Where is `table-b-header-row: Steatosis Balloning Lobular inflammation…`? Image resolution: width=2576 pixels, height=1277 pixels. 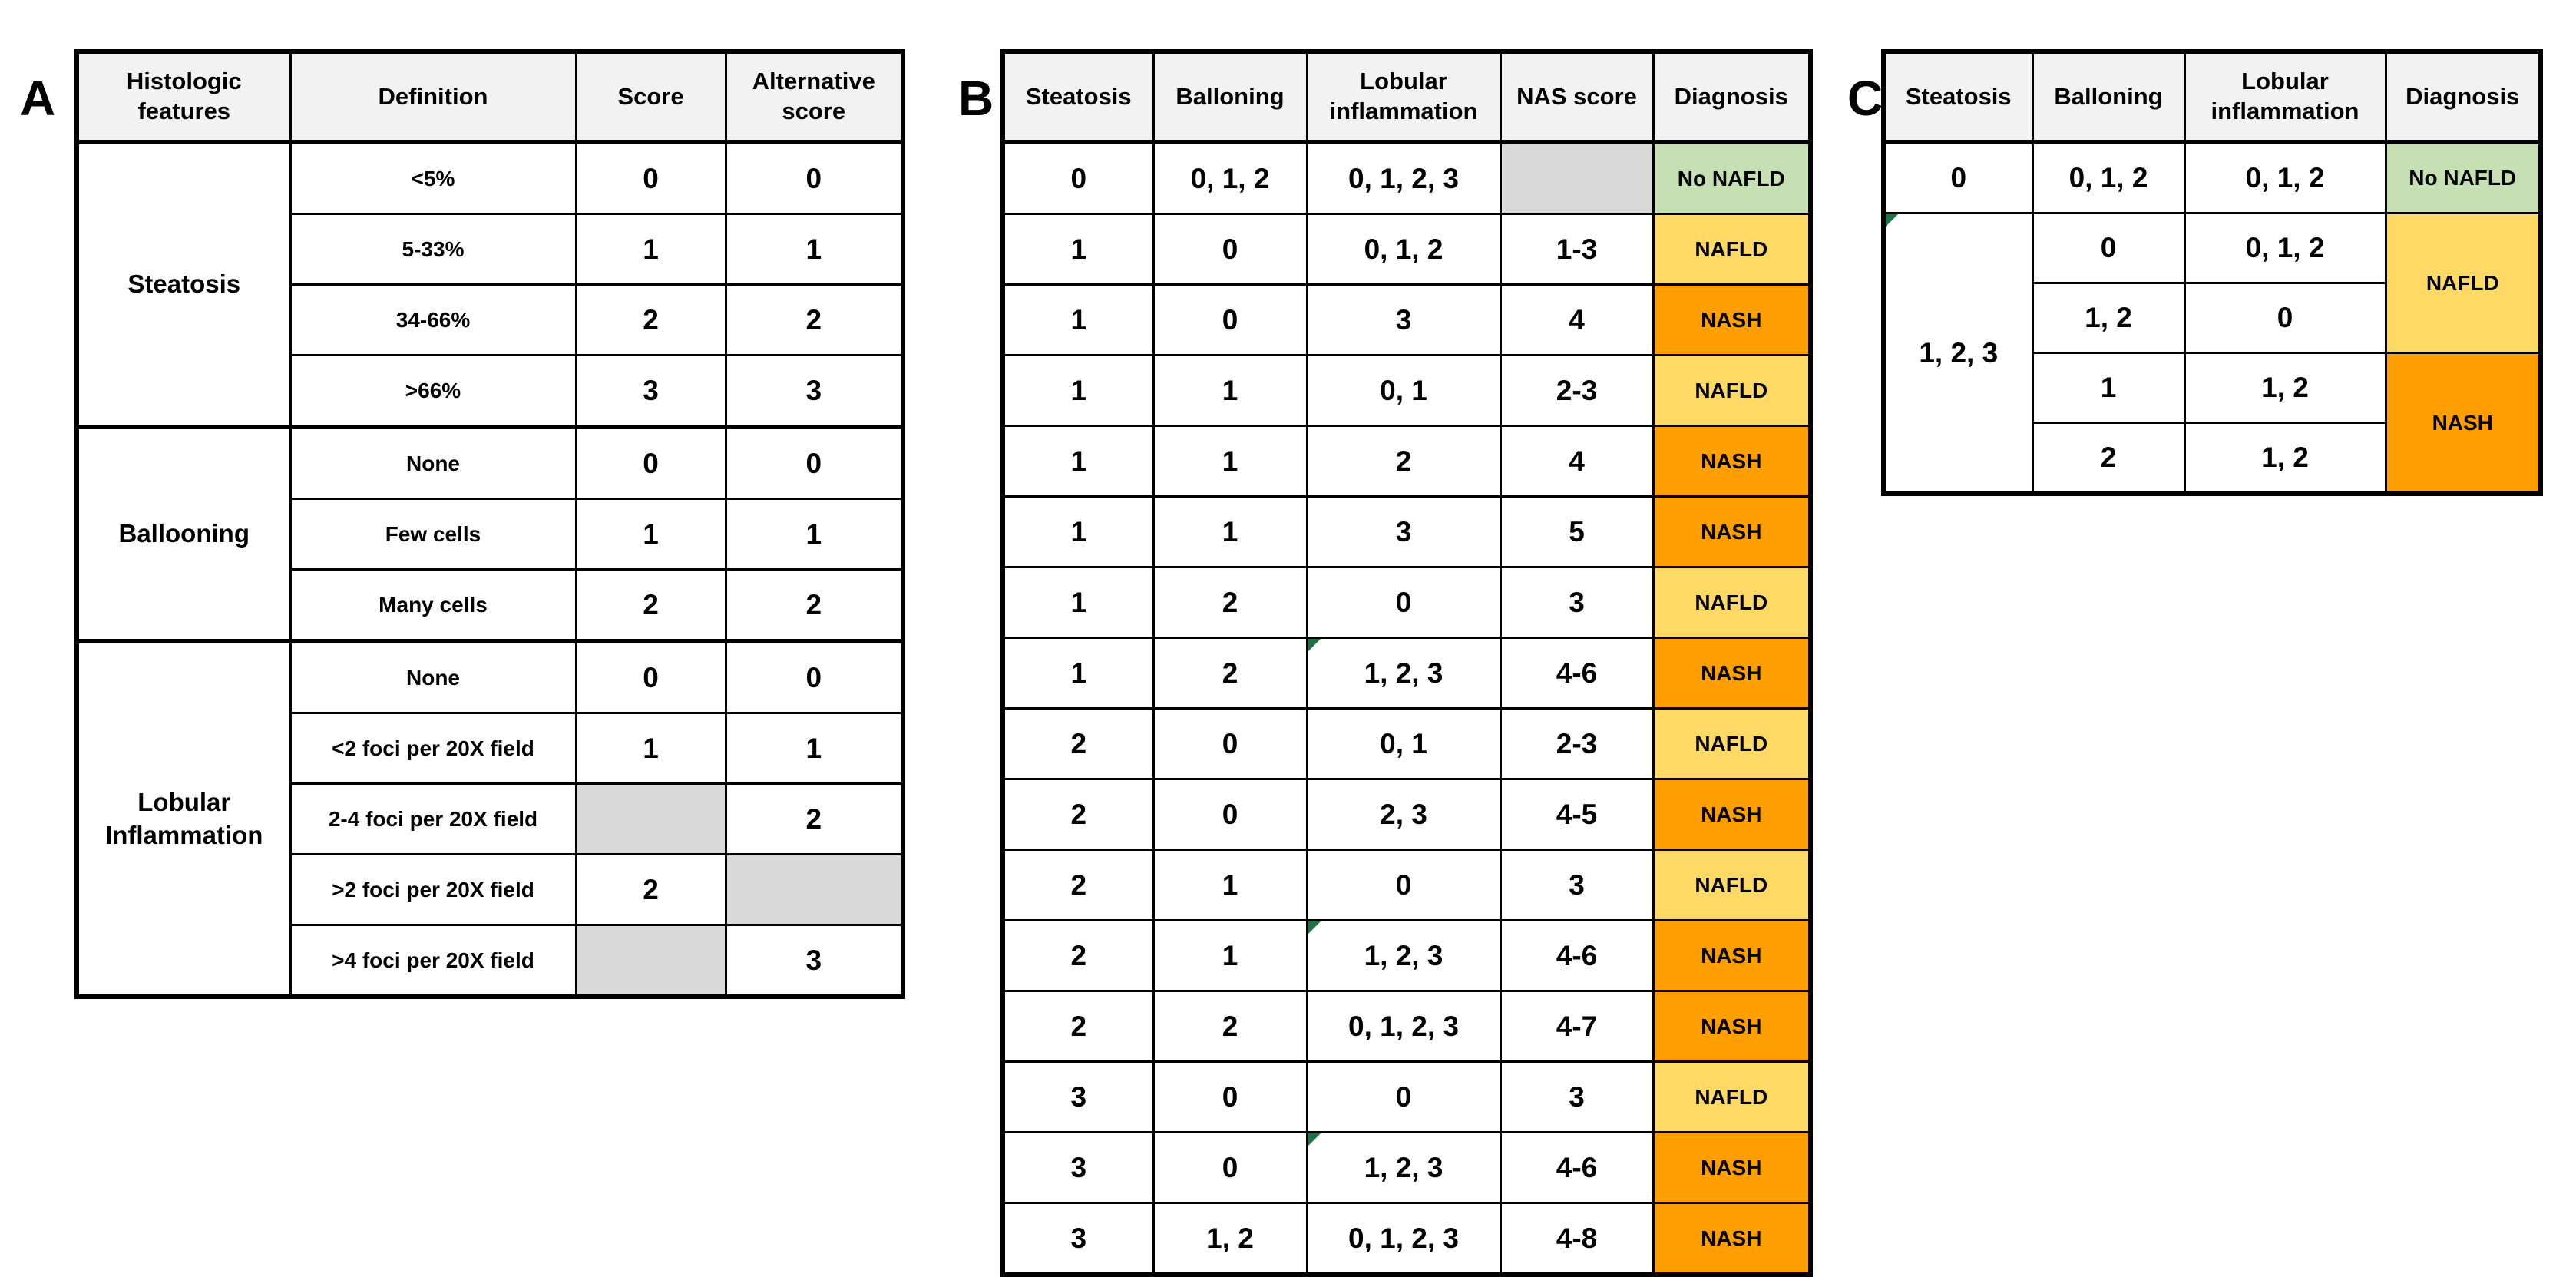
table-b-header-row: Steatosis Balloning Lobular inflammation… is located at coordinates (1406, 97).